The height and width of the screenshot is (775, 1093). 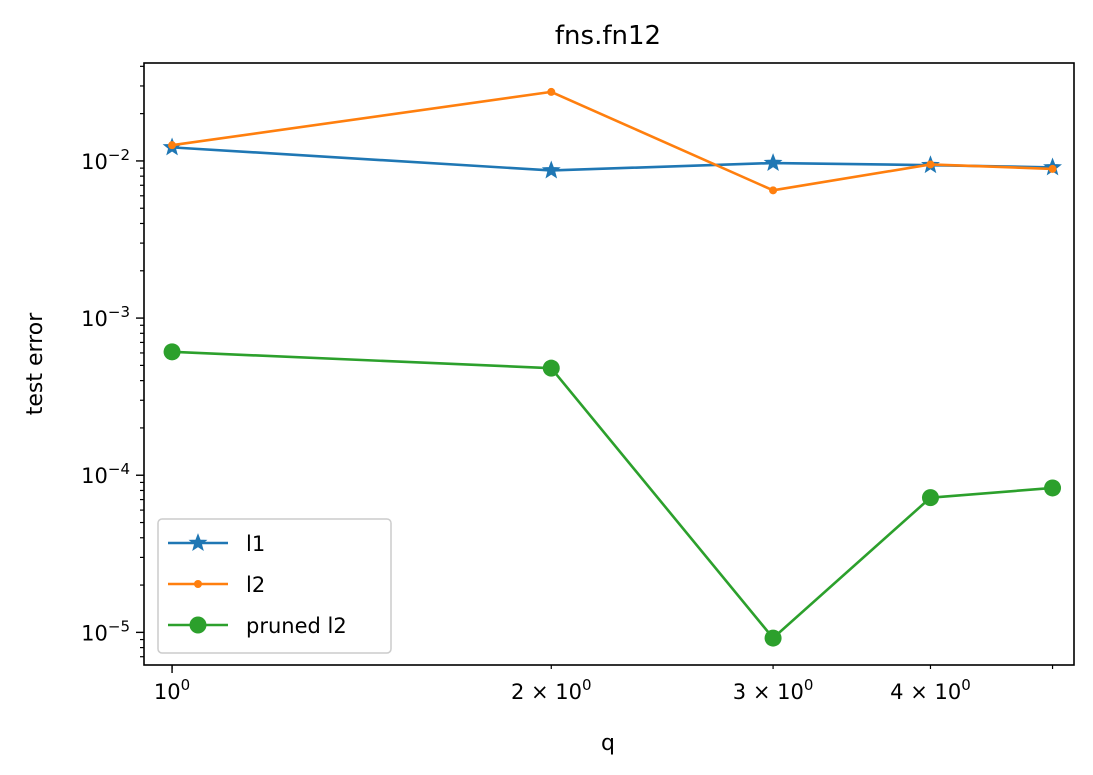 What do you see at coordinates (172, 690) in the screenshot?
I see `x-tick-label: 100` at bounding box center [172, 690].